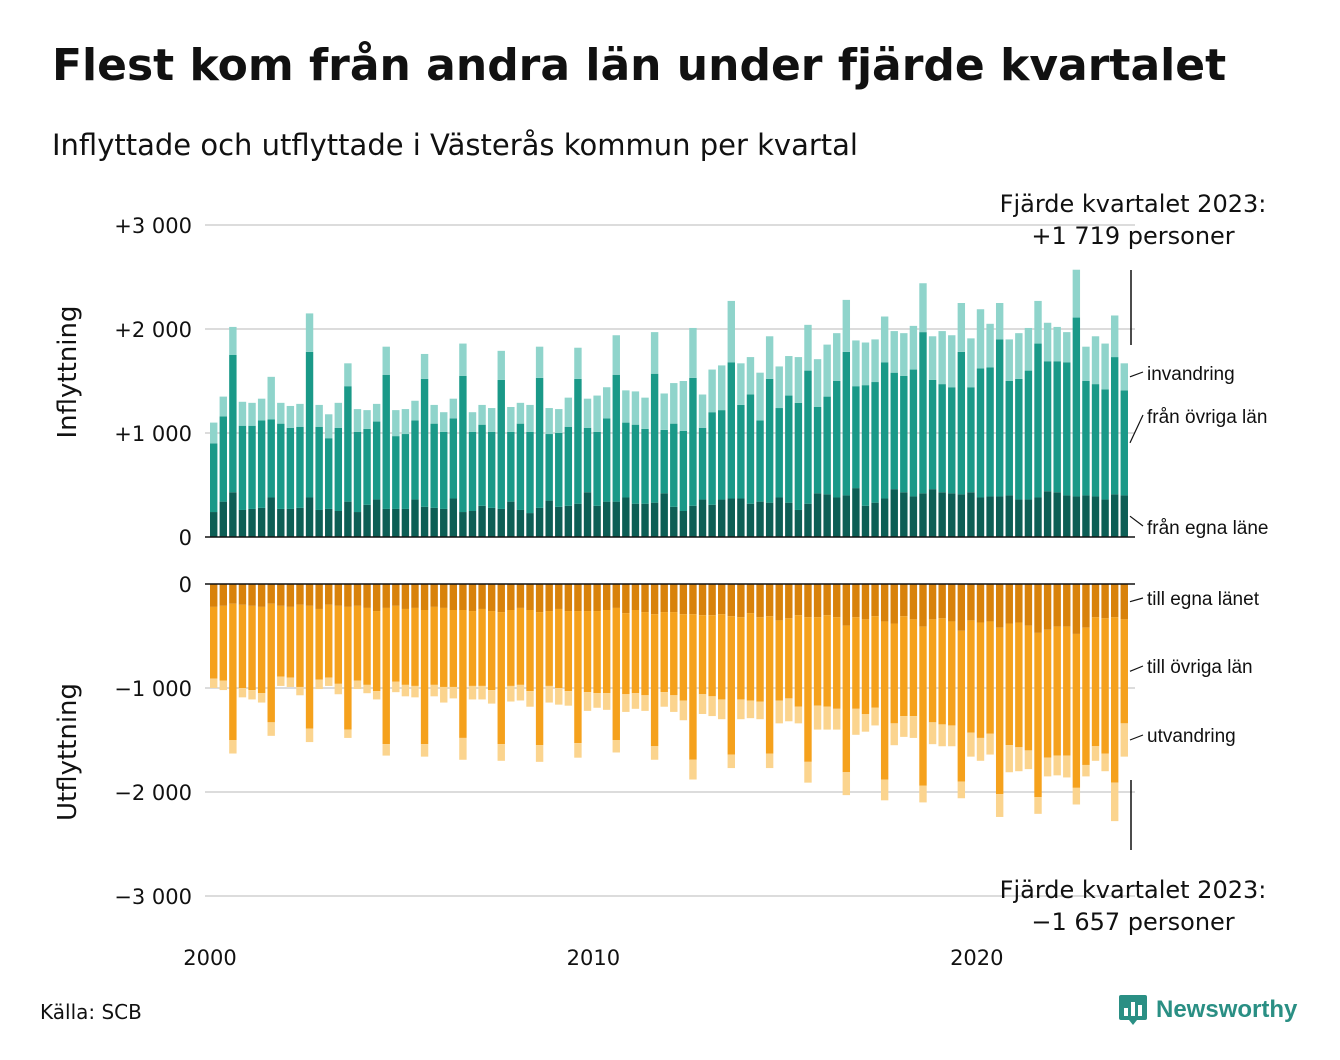  Describe the element at coordinates (1132, 922) in the screenshot. I see `bottom-callout-text: −1 657 personer` at that location.